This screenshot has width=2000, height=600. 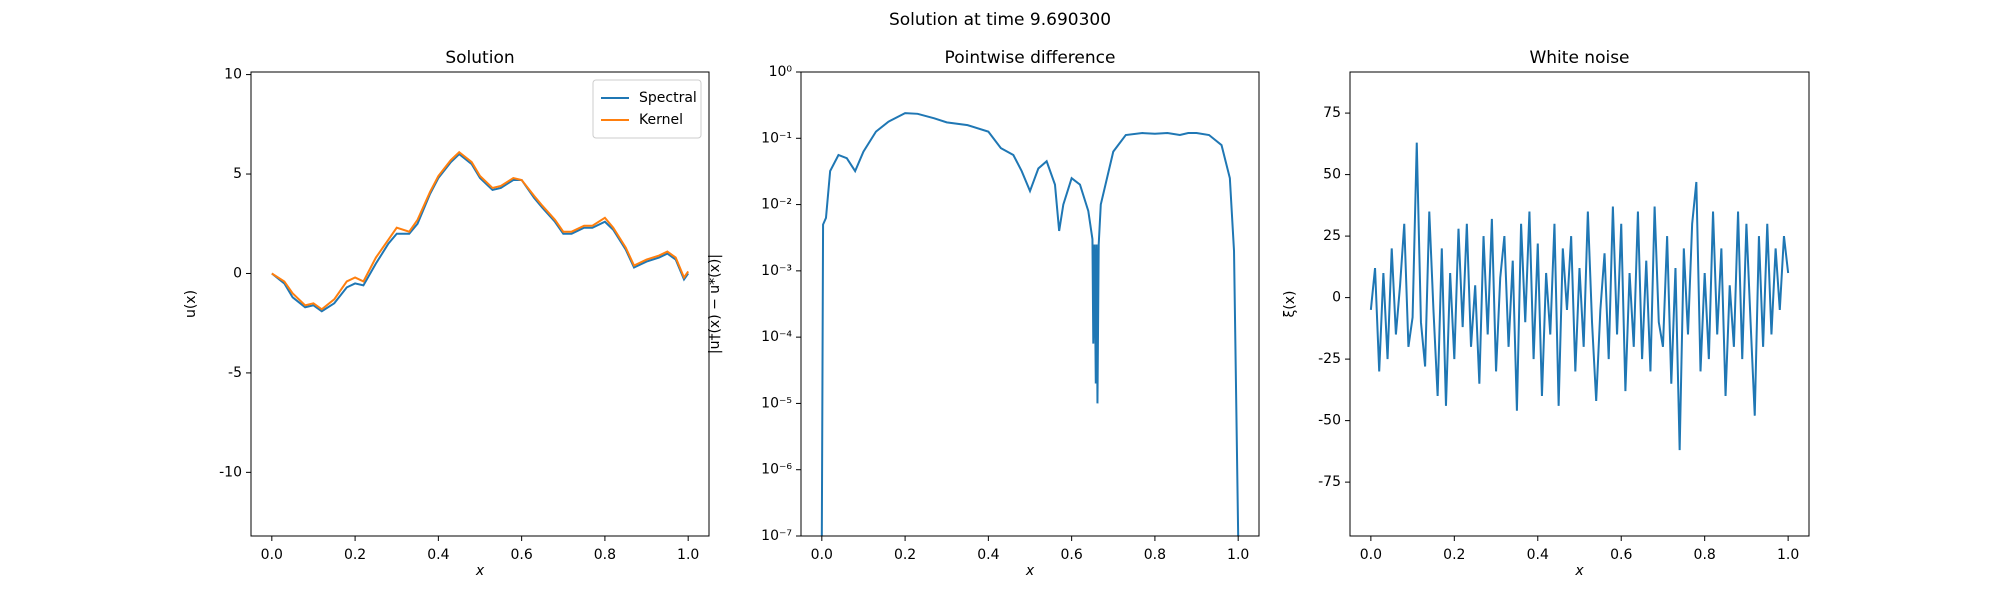 What do you see at coordinates (1579, 58) in the screenshot?
I see `chart-title: White noise` at bounding box center [1579, 58].